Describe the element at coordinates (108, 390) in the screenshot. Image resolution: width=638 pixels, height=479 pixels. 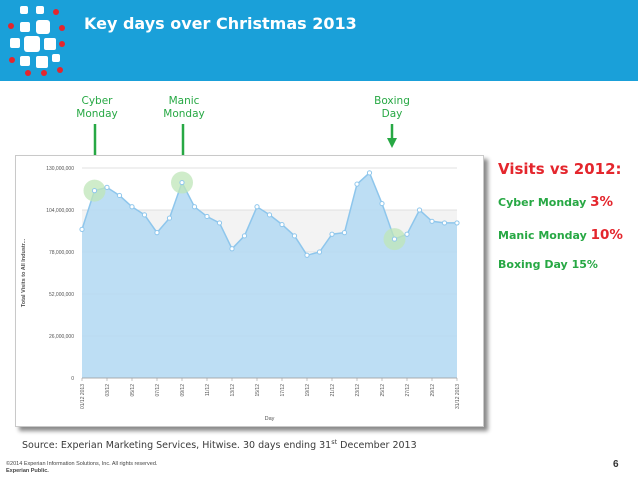
I see `x-tick-label: 03/12` at that location.